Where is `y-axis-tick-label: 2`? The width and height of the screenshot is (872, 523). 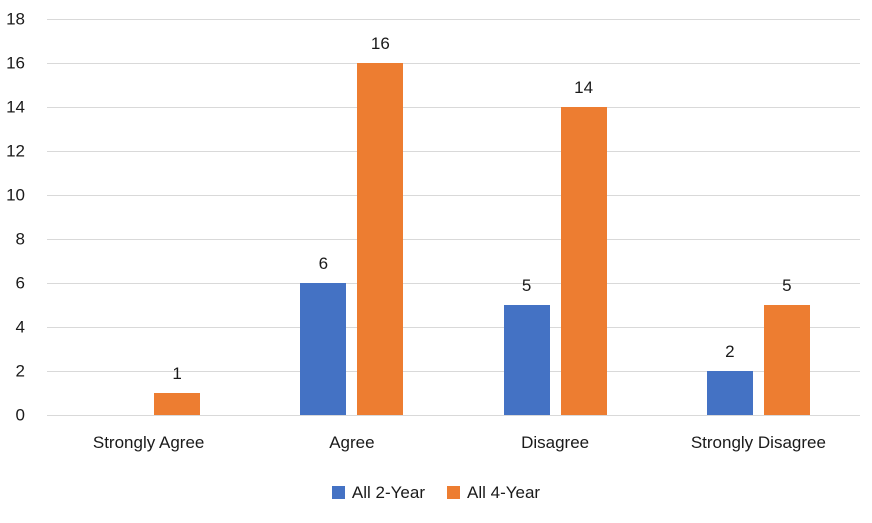 y-axis-tick-label: 2 is located at coordinates (20, 371).